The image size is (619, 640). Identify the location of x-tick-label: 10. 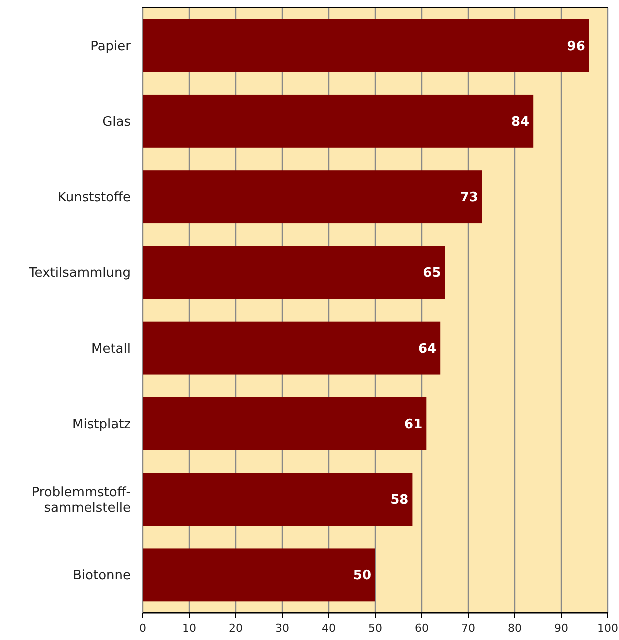
(189, 628).